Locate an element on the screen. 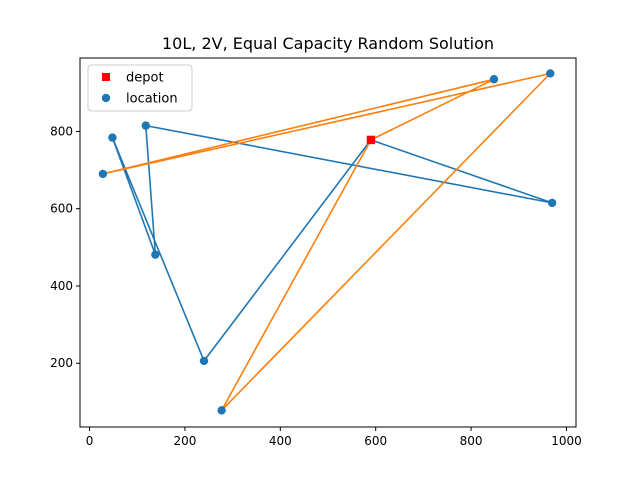 The image size is (640, 480). y-tick-label-400: 400 is located at coordinates (61, 286).